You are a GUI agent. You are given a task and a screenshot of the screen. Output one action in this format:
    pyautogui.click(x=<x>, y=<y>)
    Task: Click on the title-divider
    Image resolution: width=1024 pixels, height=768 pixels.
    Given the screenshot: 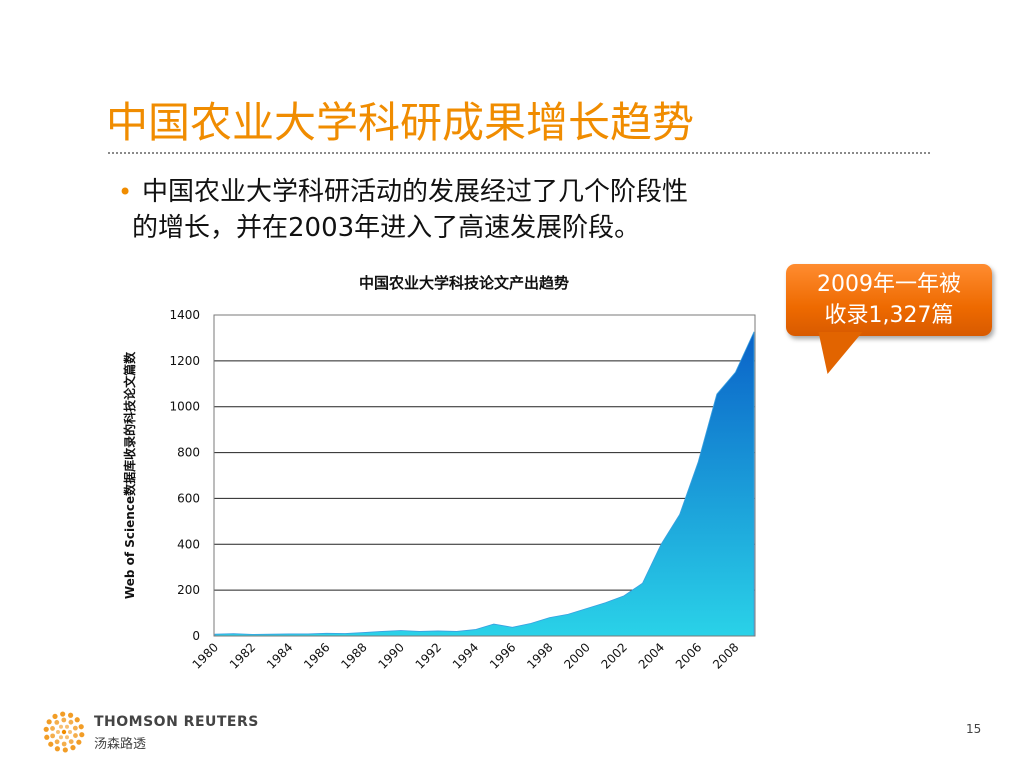 What is the action you would take?
    pyautogui.click(x=519, y=153)
    